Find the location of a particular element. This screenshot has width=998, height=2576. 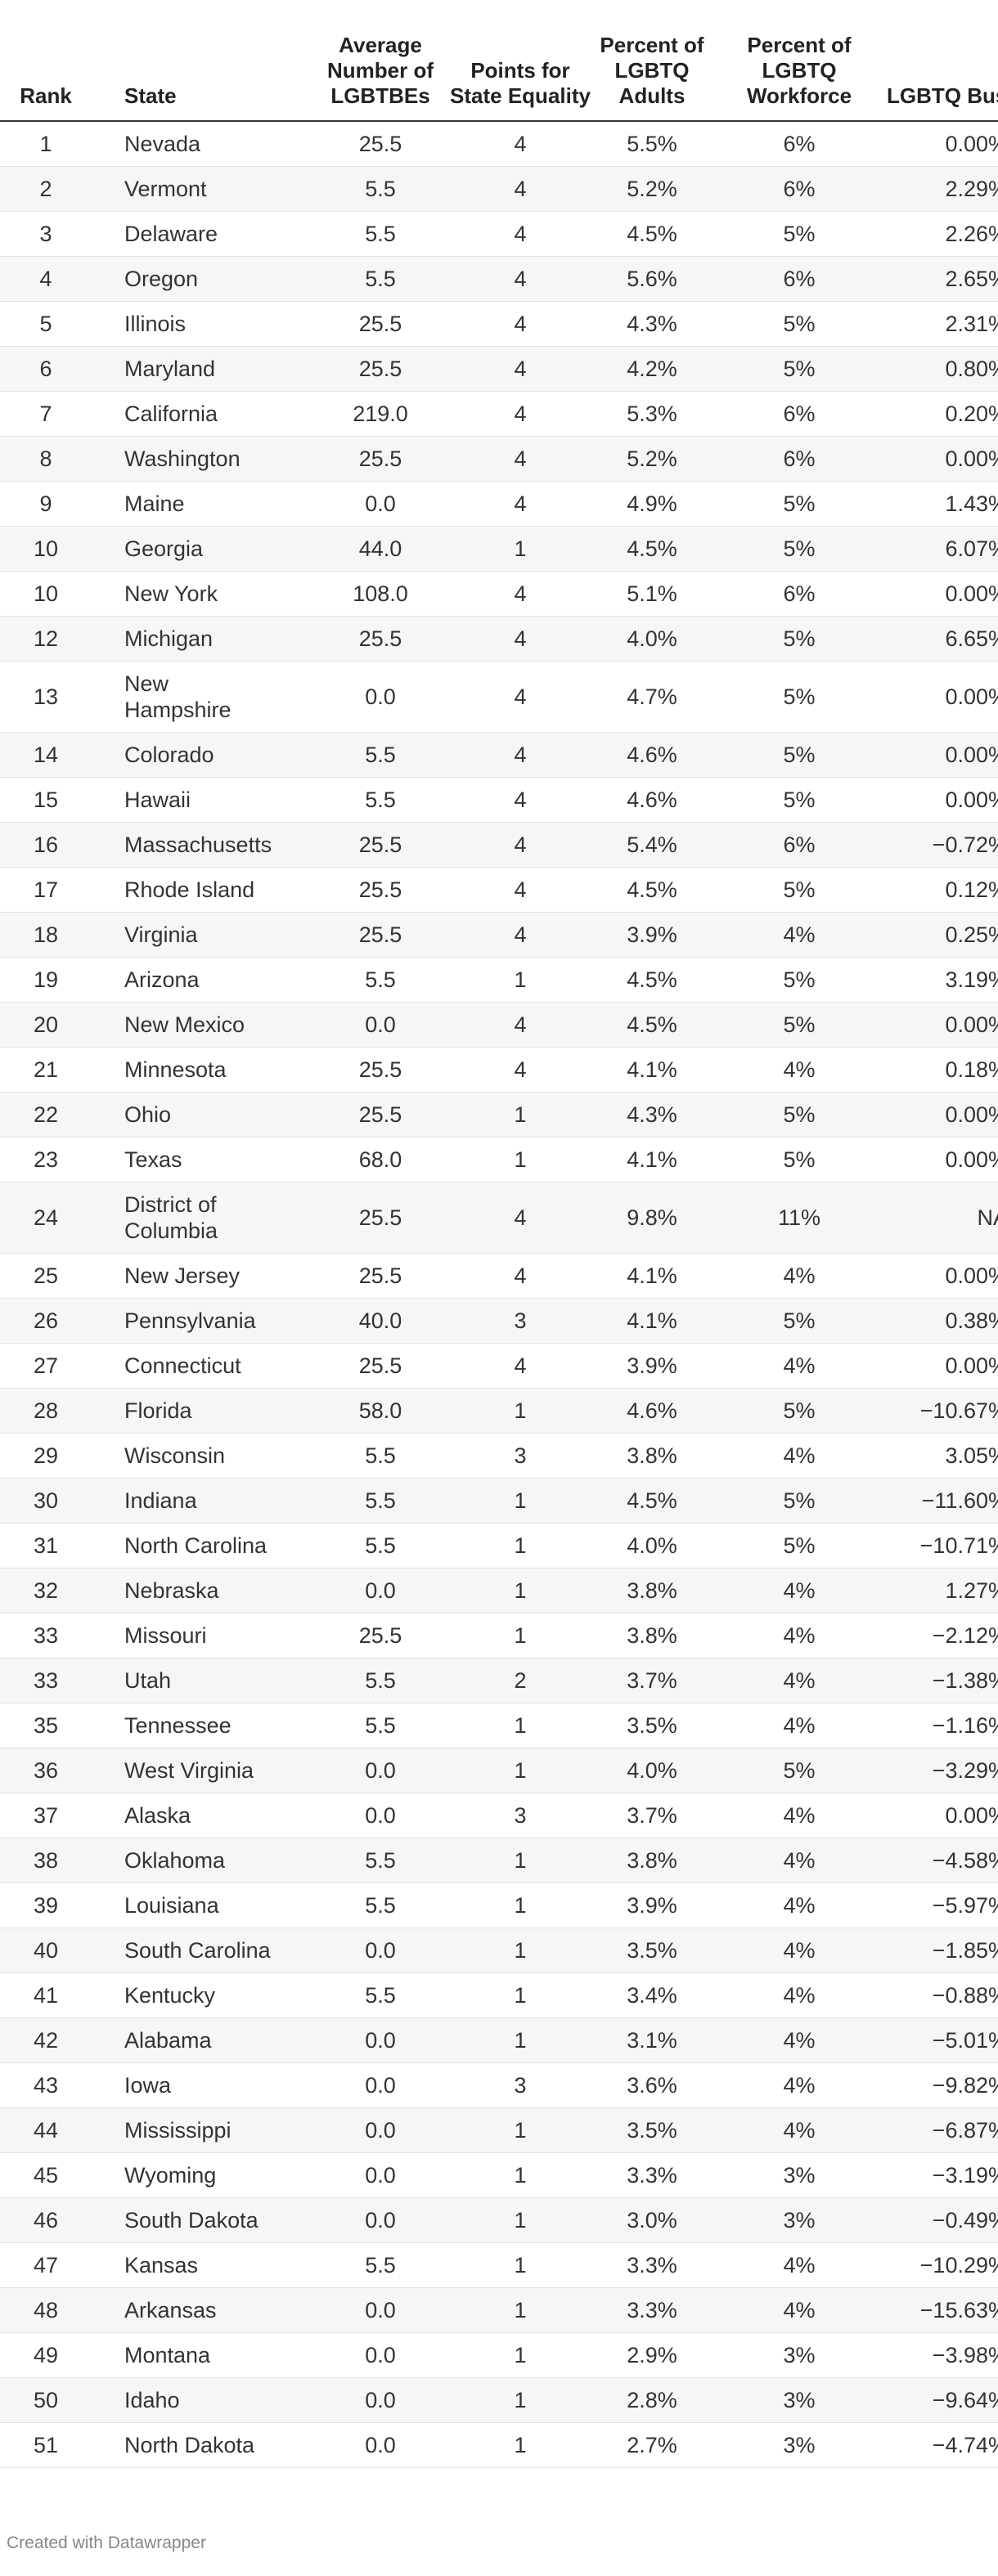

table-cell: Colorado is located at coordinates (202, 755).